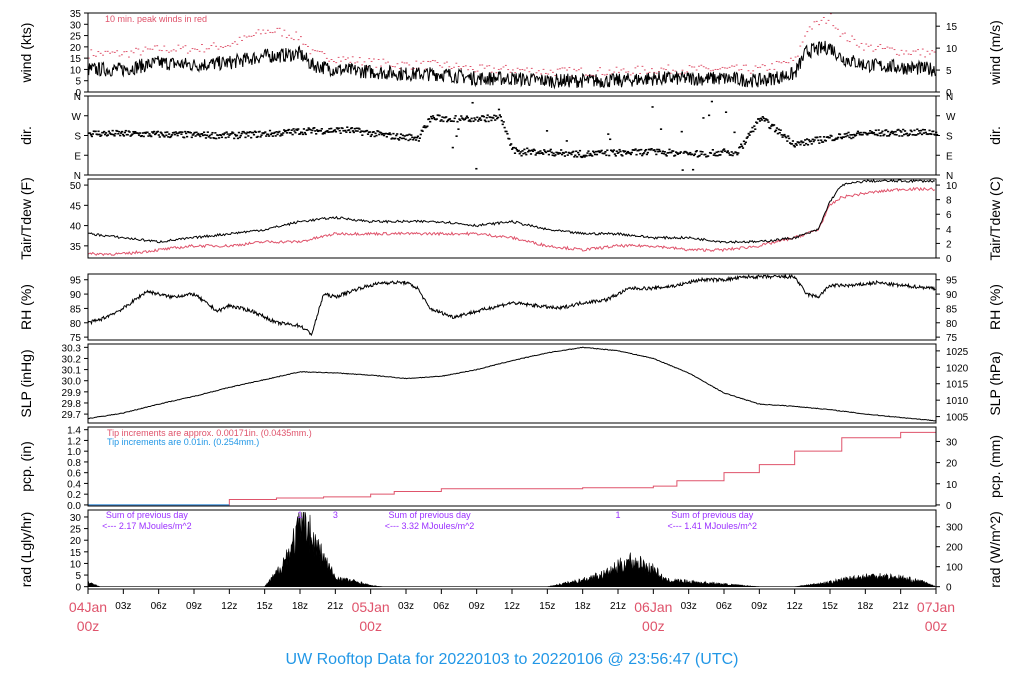 The height and width of the screenshot is (700, 1024). What do you see at coordinates (76, 59) in the screenshot?
I see `wind-left-tick-label: 15` at bounding box center [76, 59].